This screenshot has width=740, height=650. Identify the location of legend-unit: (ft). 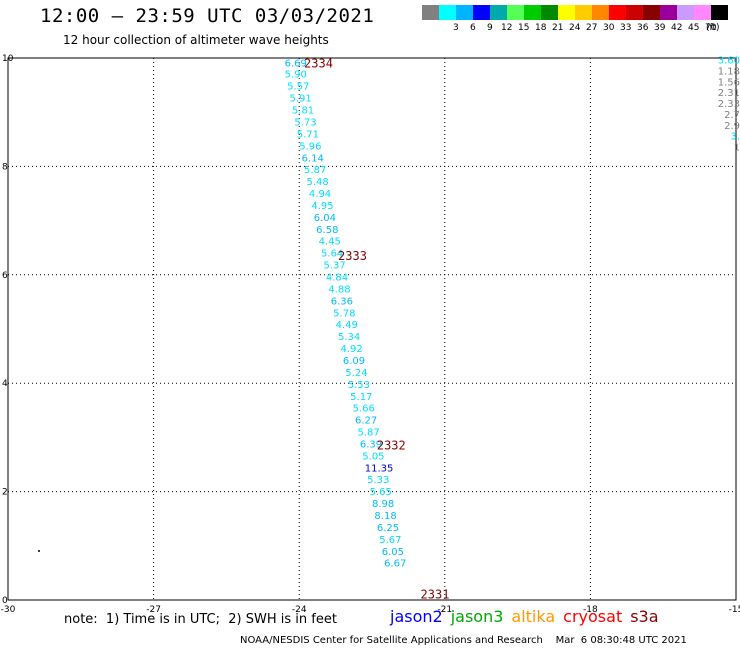
(713, 28).